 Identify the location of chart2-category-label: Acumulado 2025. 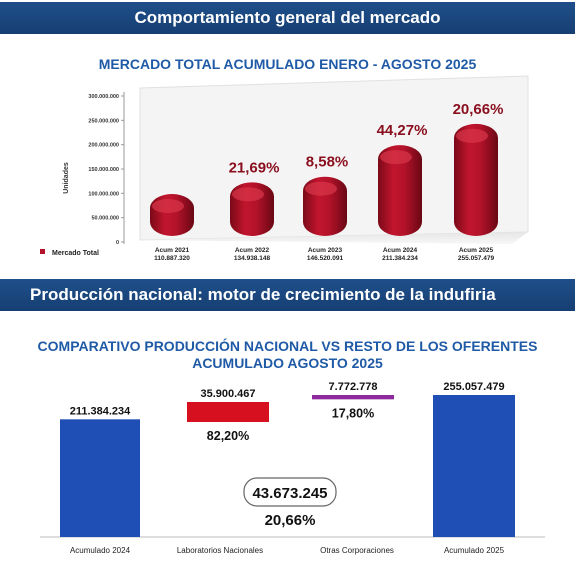
(474, 550).